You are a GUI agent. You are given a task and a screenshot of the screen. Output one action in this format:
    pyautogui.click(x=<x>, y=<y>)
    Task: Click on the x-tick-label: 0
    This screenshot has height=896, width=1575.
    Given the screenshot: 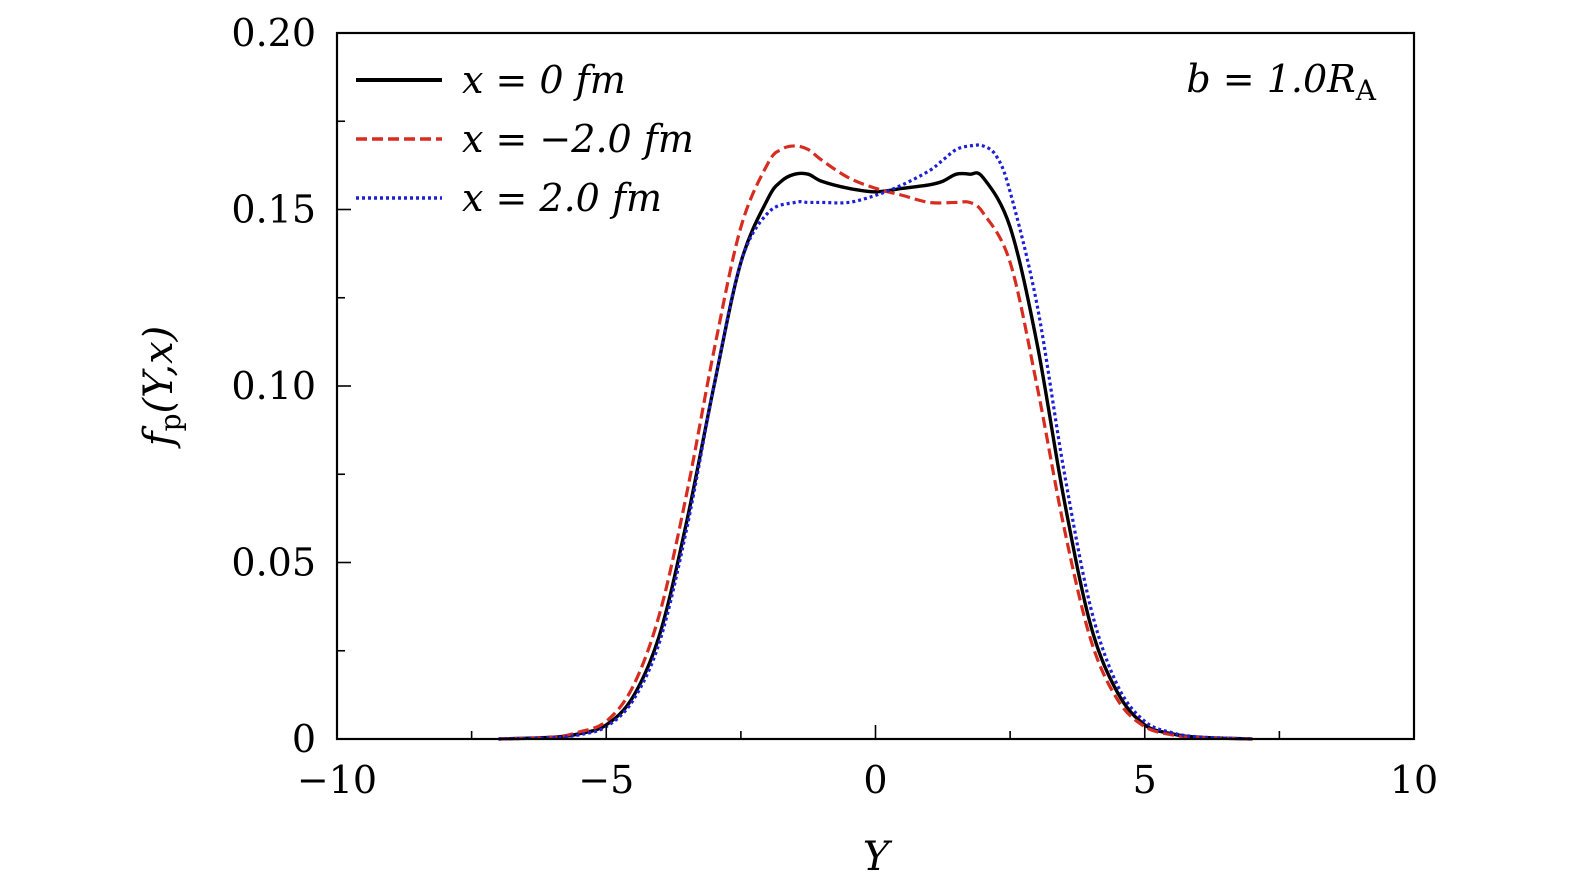 What is the action you would take?
    pyautogui.click(x=875, y=780)
    